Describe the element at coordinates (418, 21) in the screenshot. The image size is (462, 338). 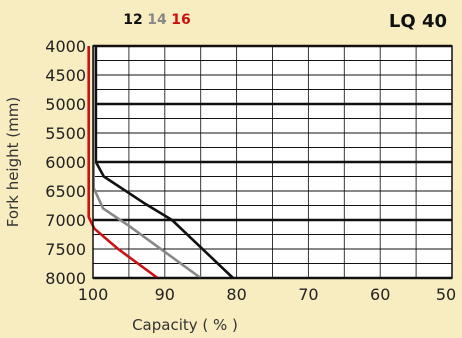
I see `chart-title: LQ 40` at that location.